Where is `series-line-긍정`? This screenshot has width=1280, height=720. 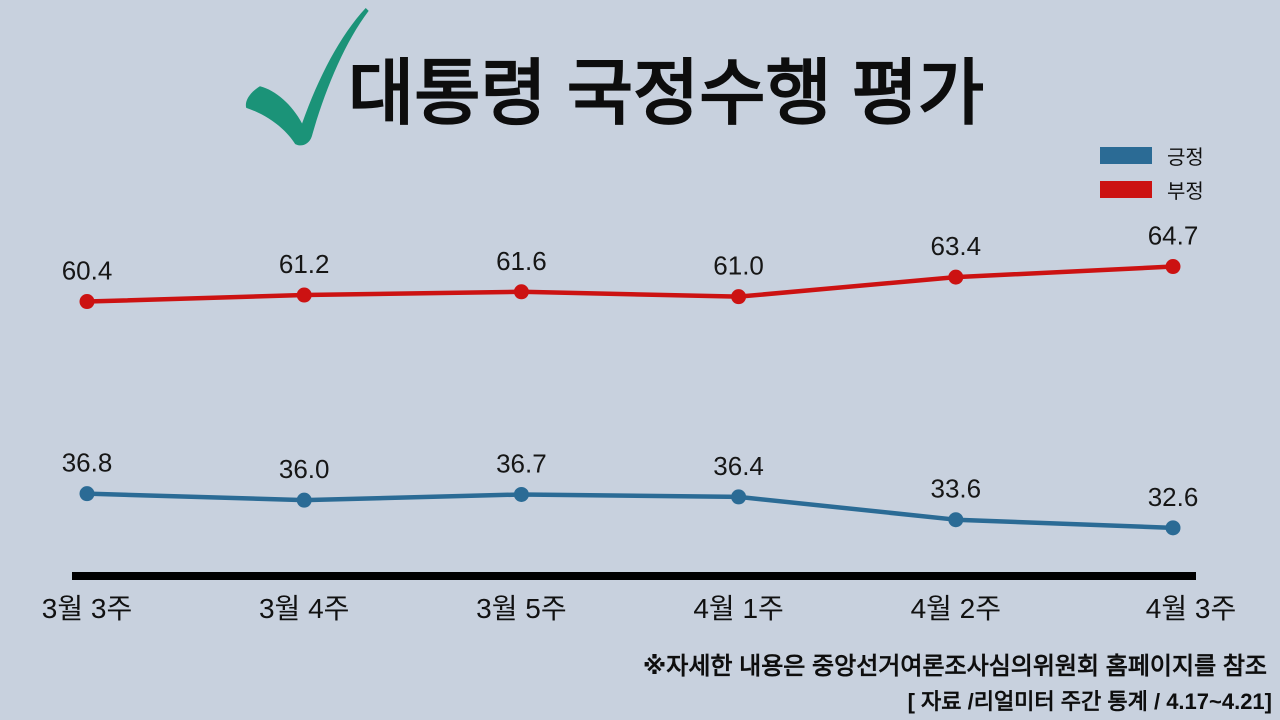 series-line-긍정 is located at coordinates (630, 511).